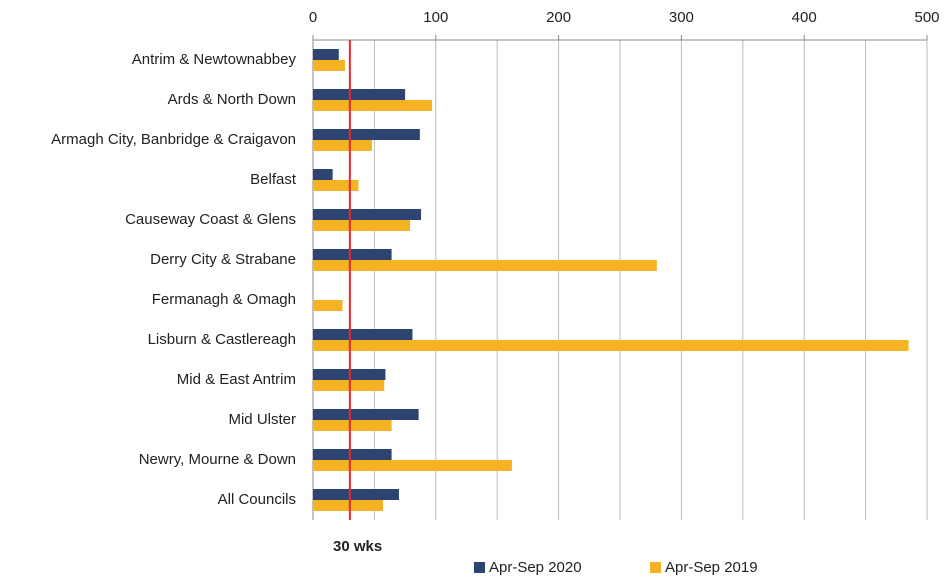  I want to click on y-tick-label: Belfast, so click(273, 179).